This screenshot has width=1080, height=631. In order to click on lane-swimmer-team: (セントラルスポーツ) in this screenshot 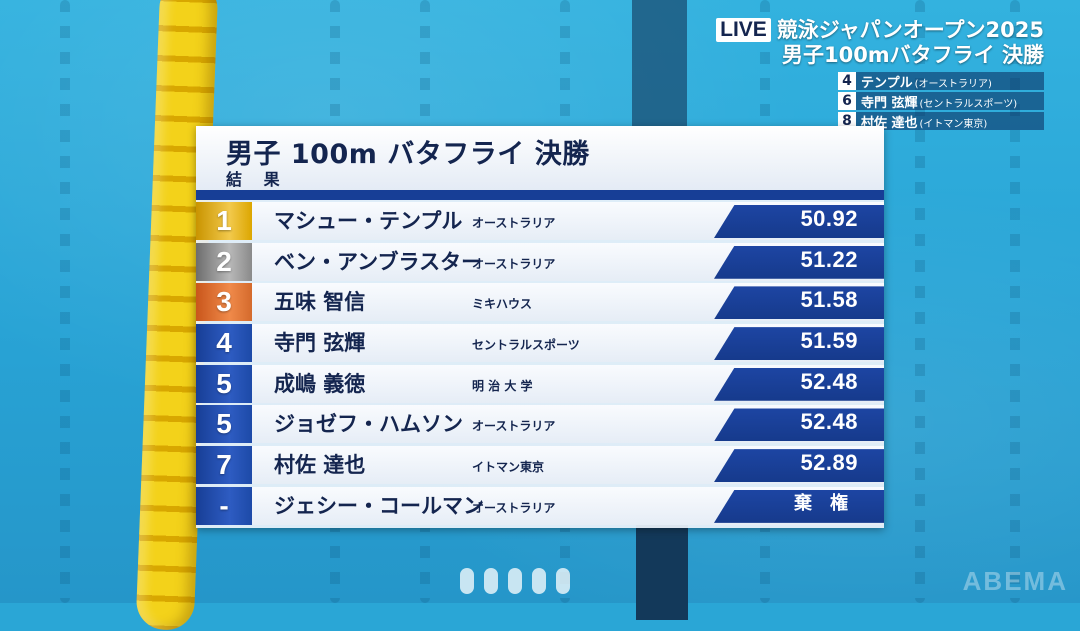, I will do `click(968, 104)`.